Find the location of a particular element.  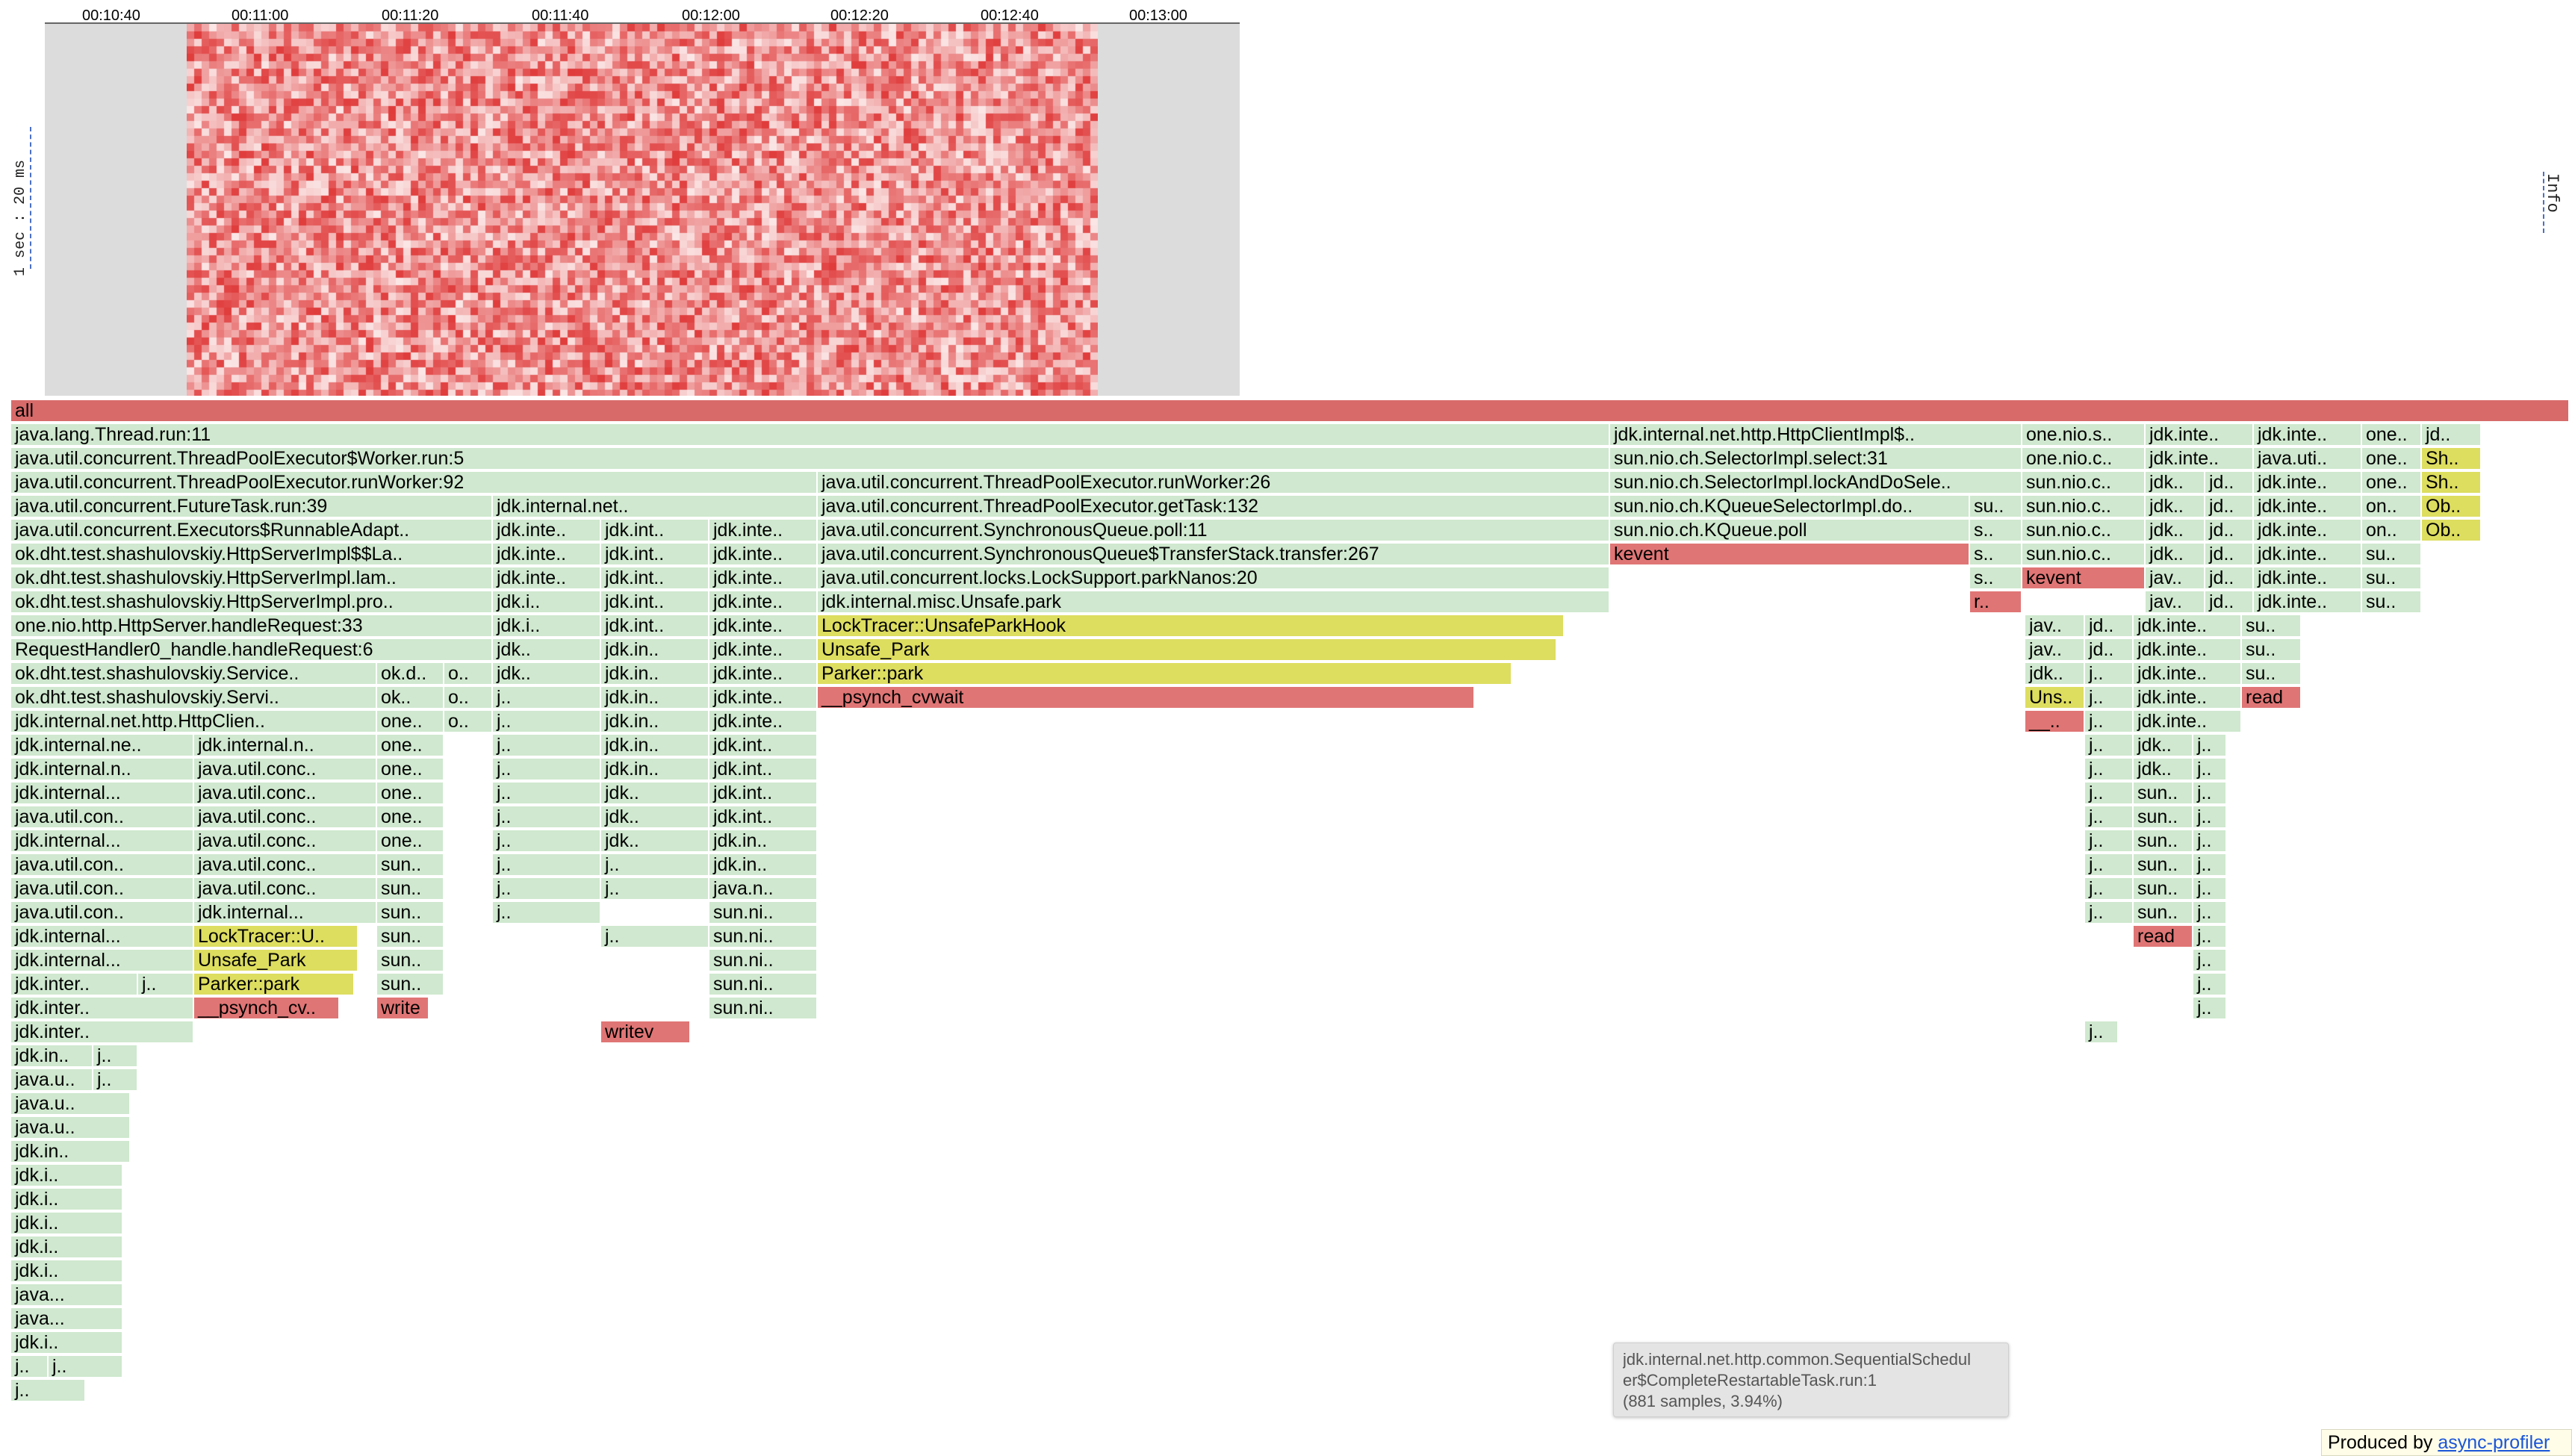

flame-frame: jdk.internal.net.http.HttpClien.. is located at coordinates (193, 721).